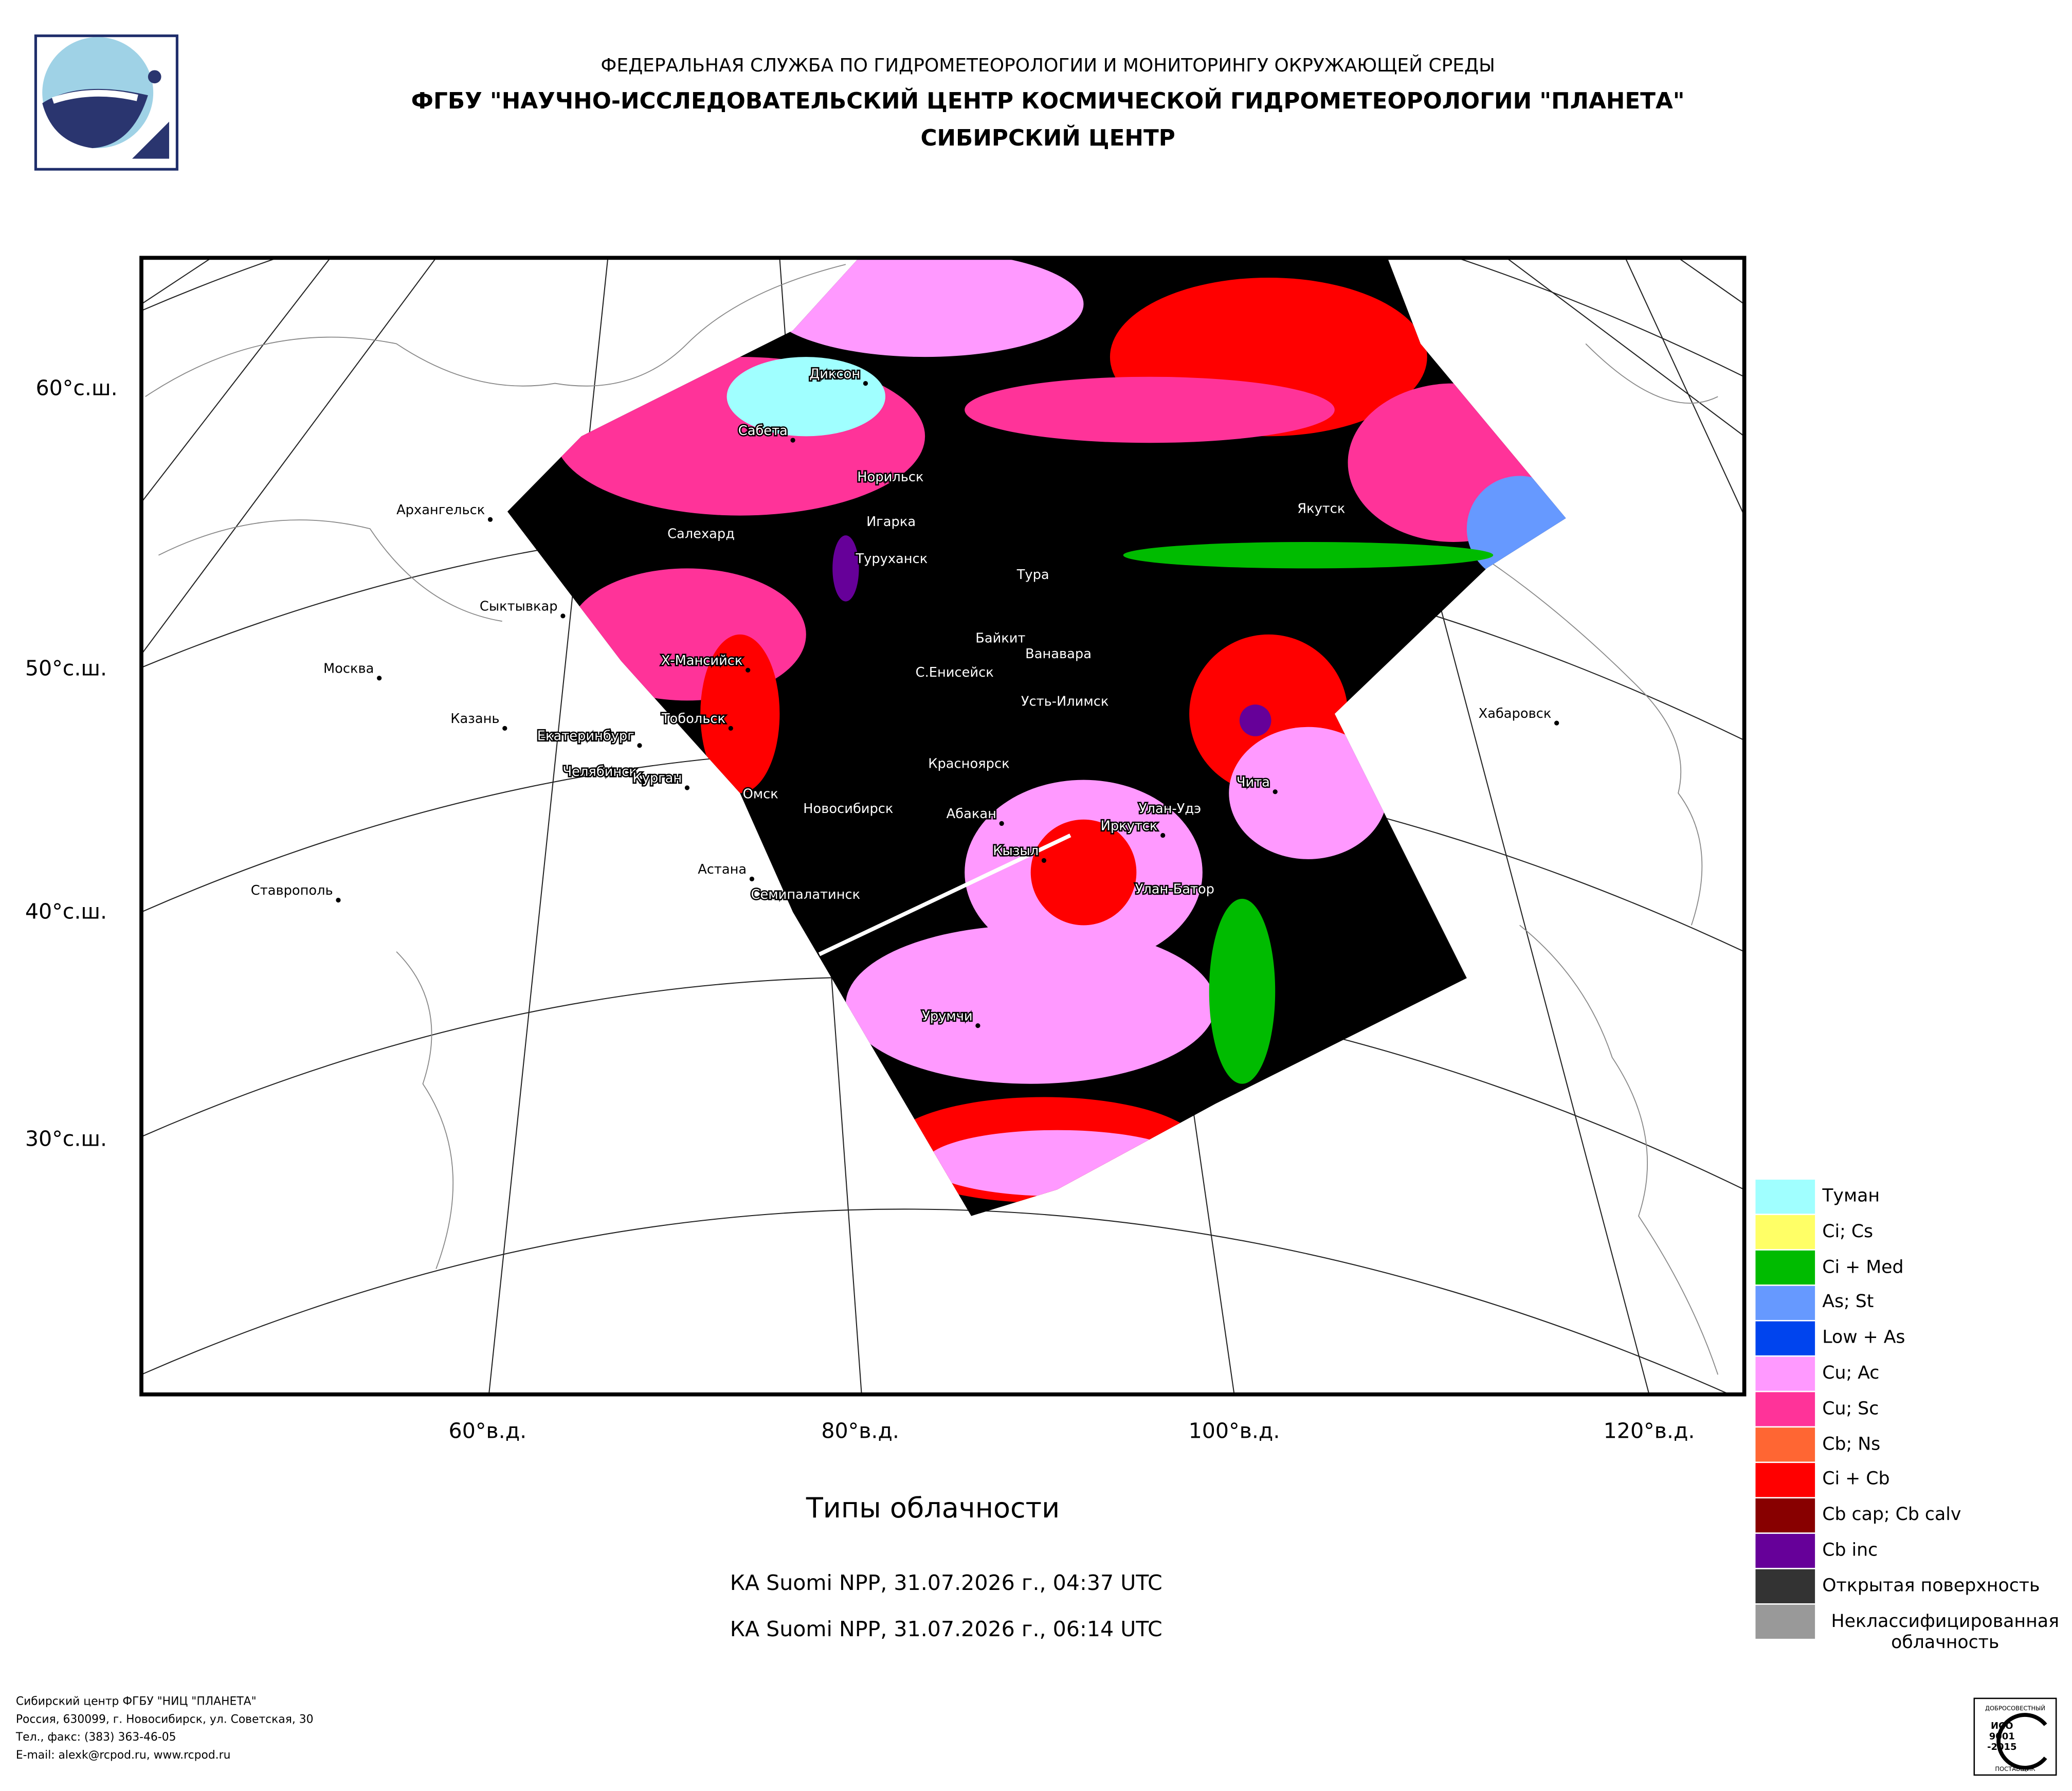 Image resolution: width=2072 pixels, height=1791 pixels. Describe the element at coordinates (1174, 889) in the screenshot. I see `city-label: Улан-Батор` at that location.